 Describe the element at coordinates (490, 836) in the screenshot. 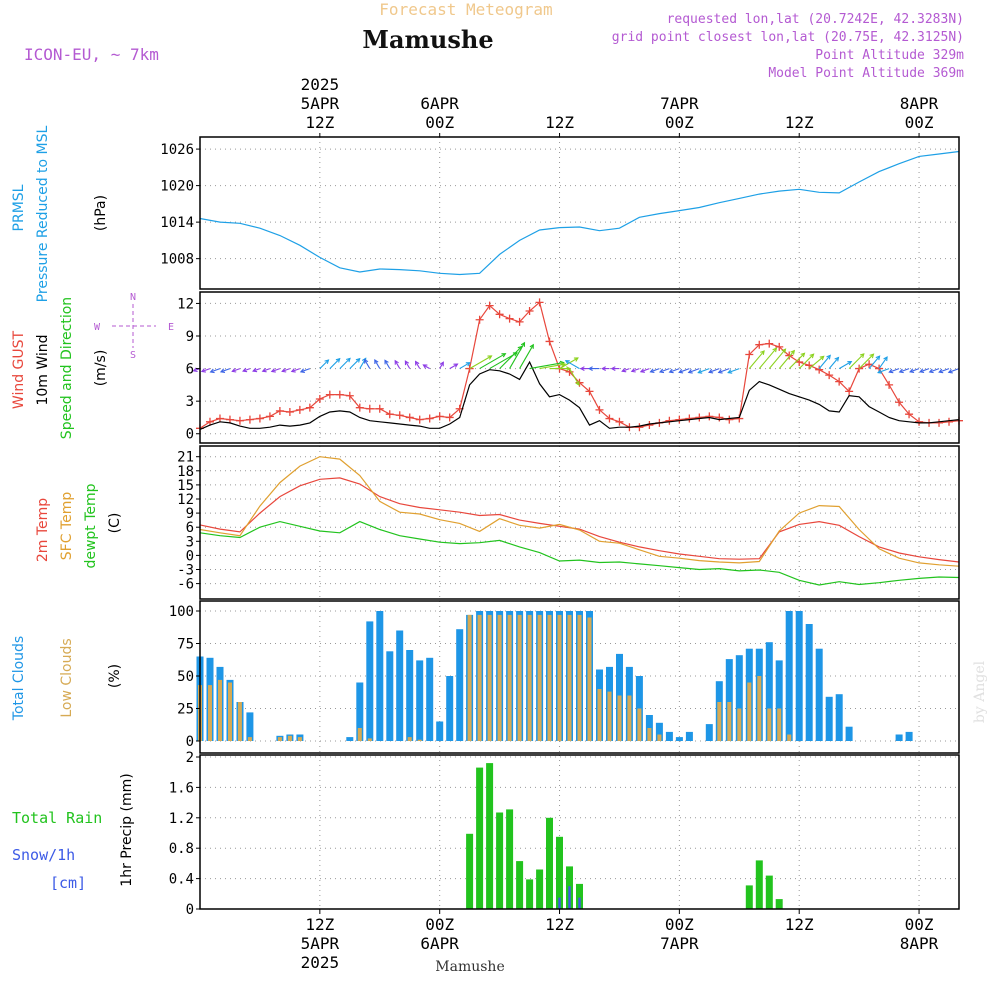

I see `rain-bar` at that location.